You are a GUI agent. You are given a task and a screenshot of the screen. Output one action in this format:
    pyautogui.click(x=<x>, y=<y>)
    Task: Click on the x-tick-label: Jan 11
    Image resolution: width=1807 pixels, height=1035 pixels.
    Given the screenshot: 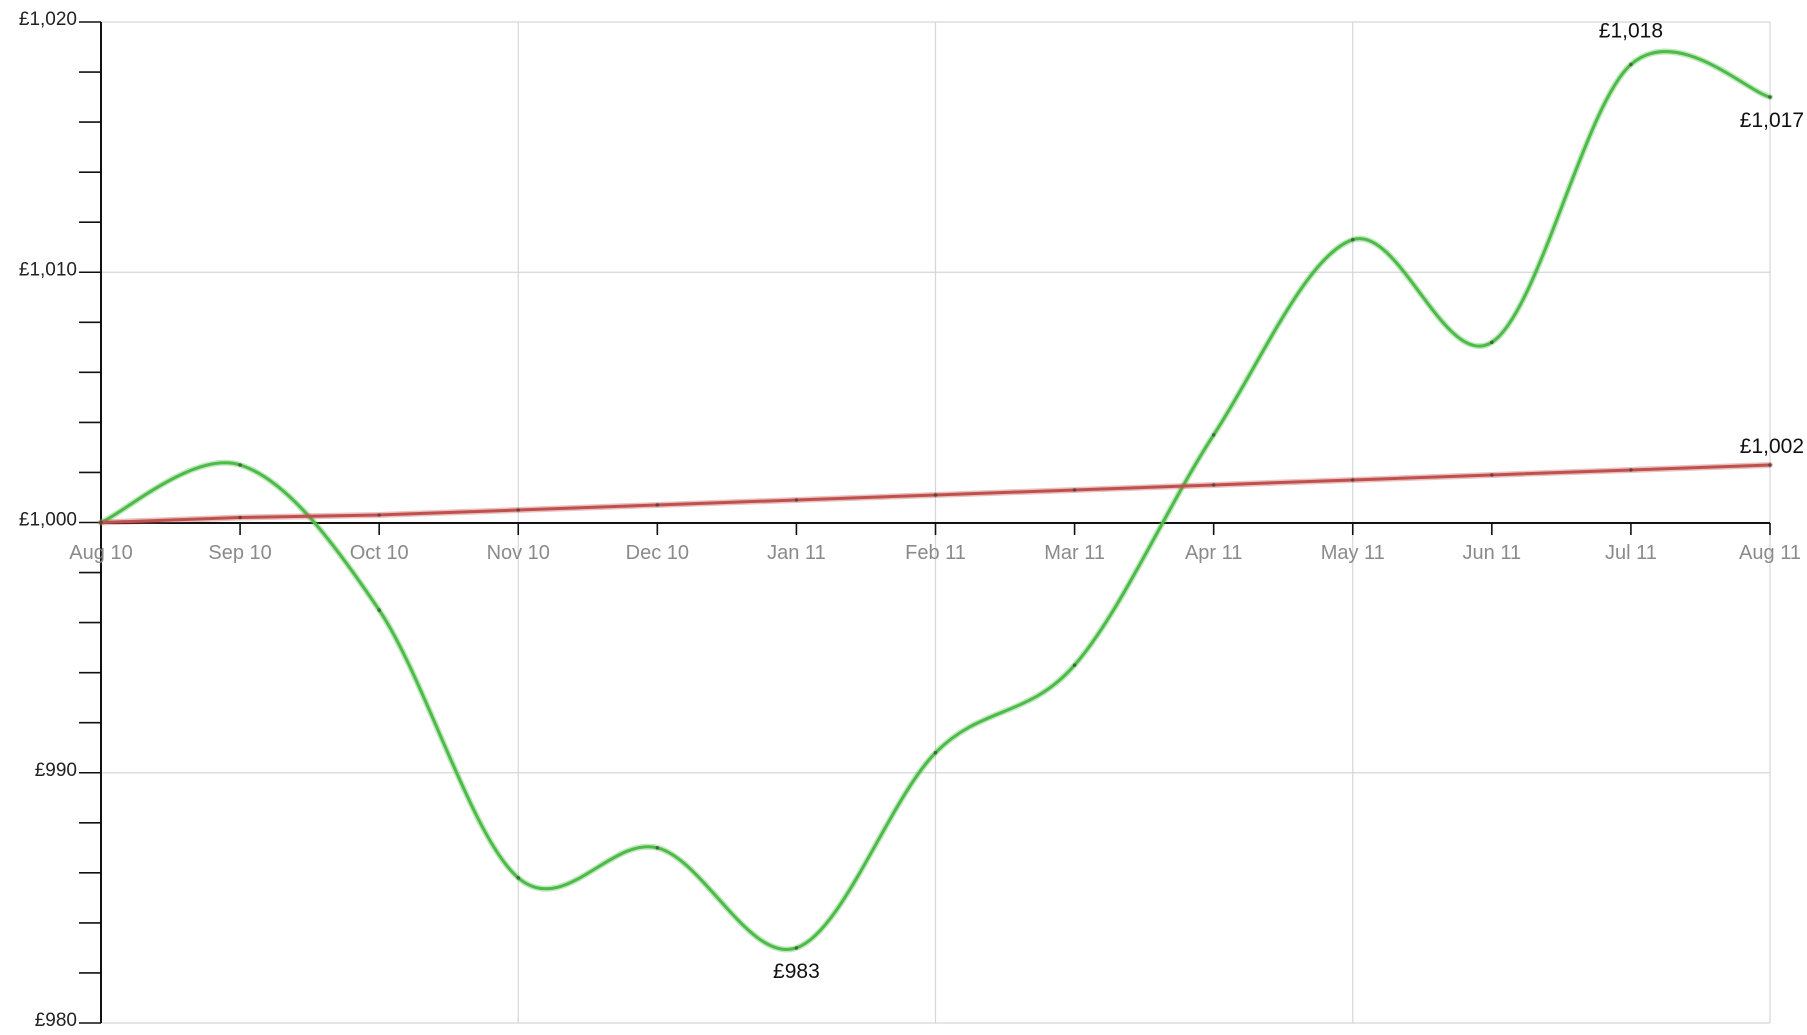 What is the action you would take?
    pyautogui.click(x=796, y=553)
    